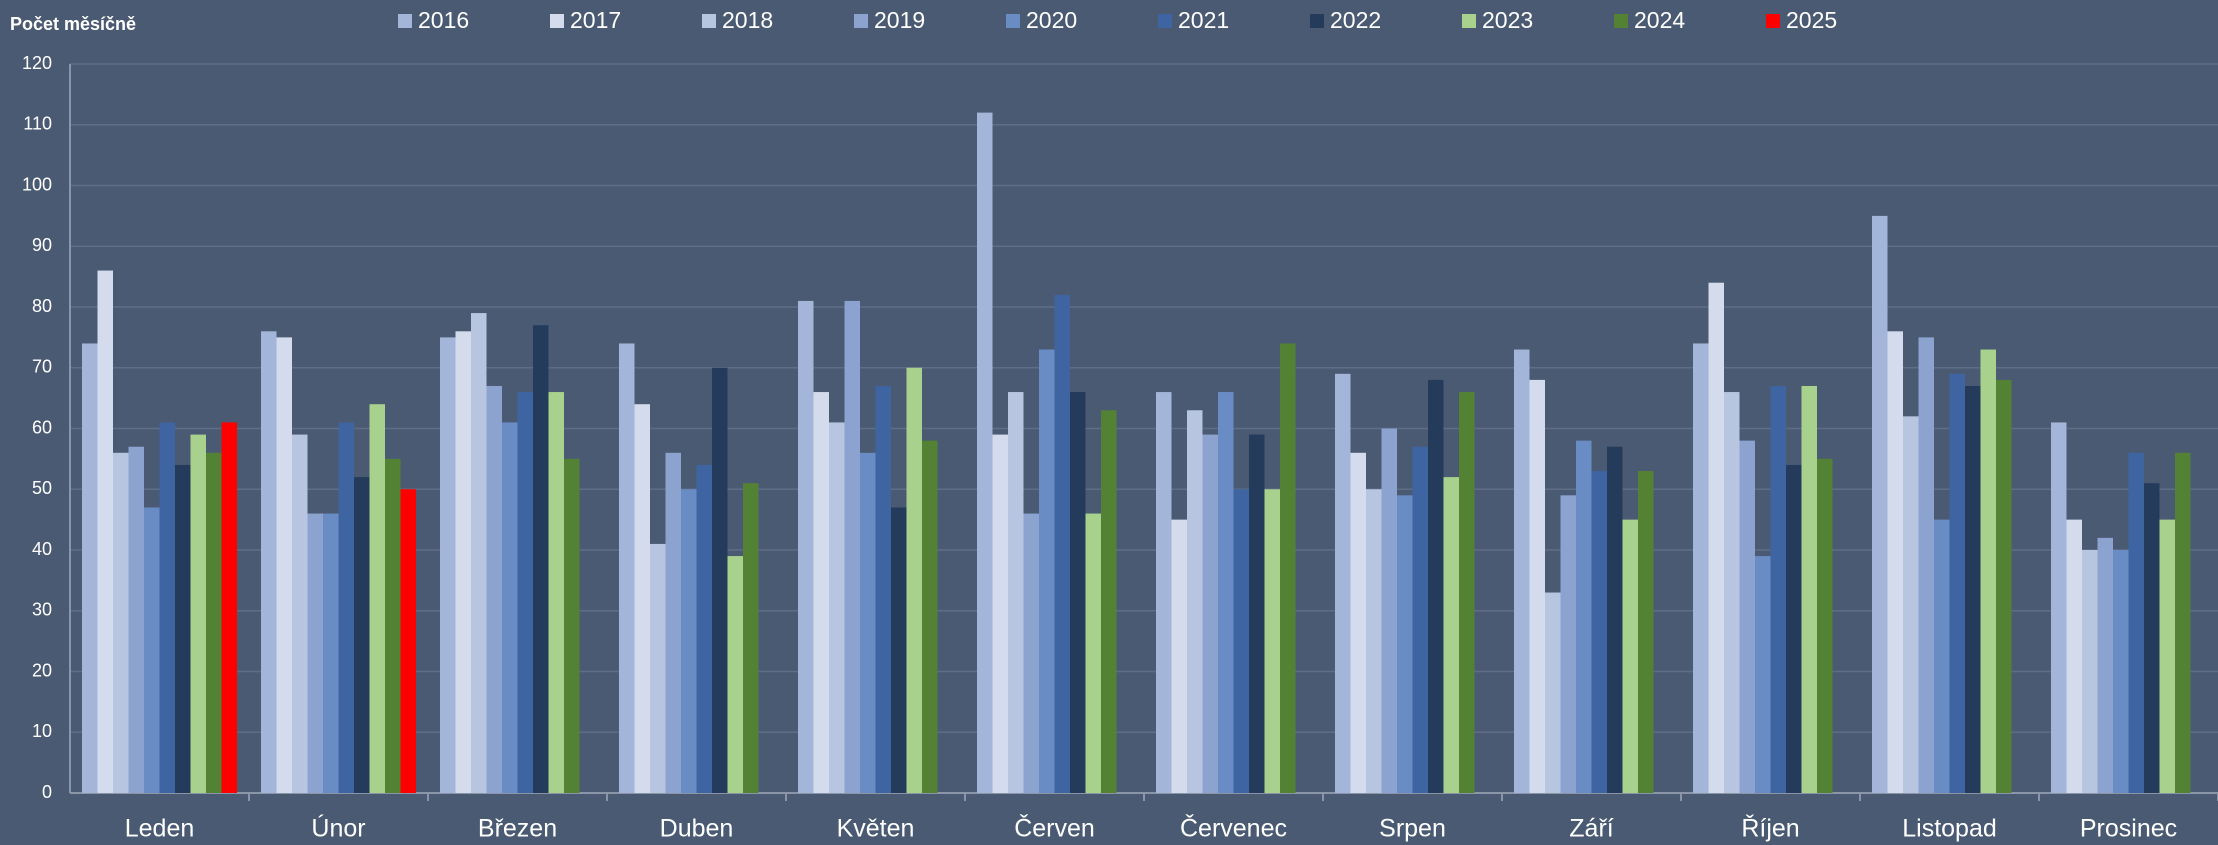 The height and width of the screenshot is (845, 2218). Describe the element at coordinates (1591, 829) in the screenshot. I see `x-tick-label: Září` at that location.